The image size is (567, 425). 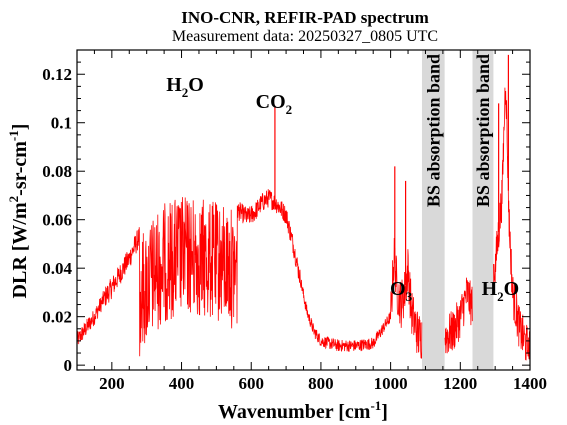 I want to click on y-tick-label: 0.1, so click(x=61, y=123).